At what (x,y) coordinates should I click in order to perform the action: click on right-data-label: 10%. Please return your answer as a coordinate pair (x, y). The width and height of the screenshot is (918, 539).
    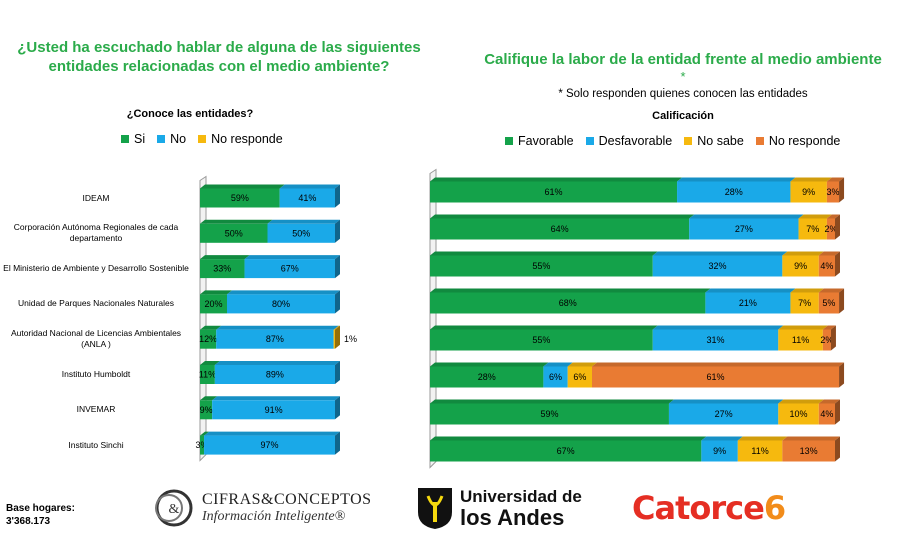
    Looking at the image, I should click on (799, 414).